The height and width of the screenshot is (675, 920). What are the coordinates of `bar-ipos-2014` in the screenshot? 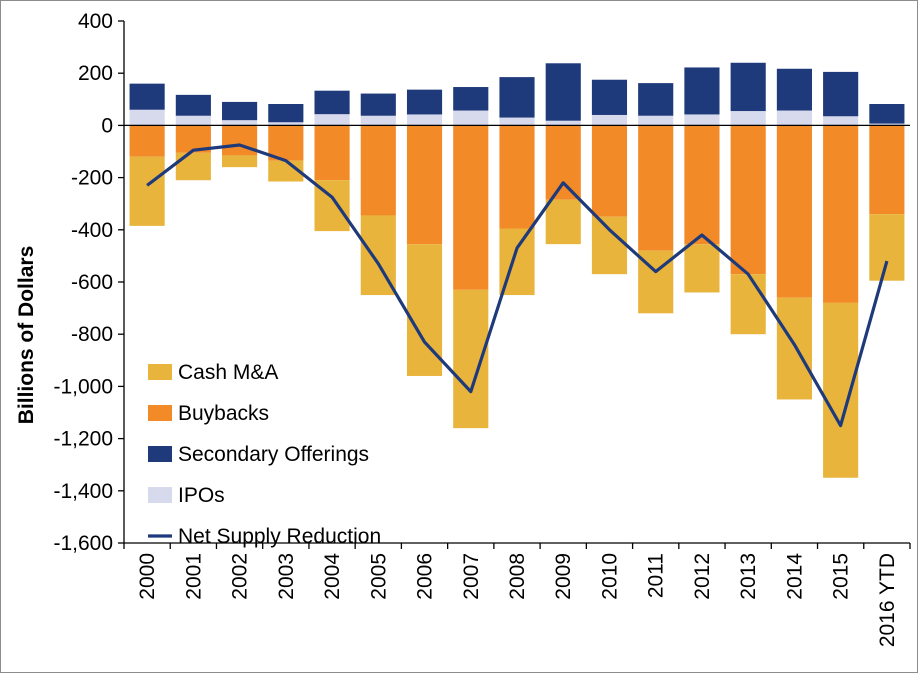 It's located at (794, 118).